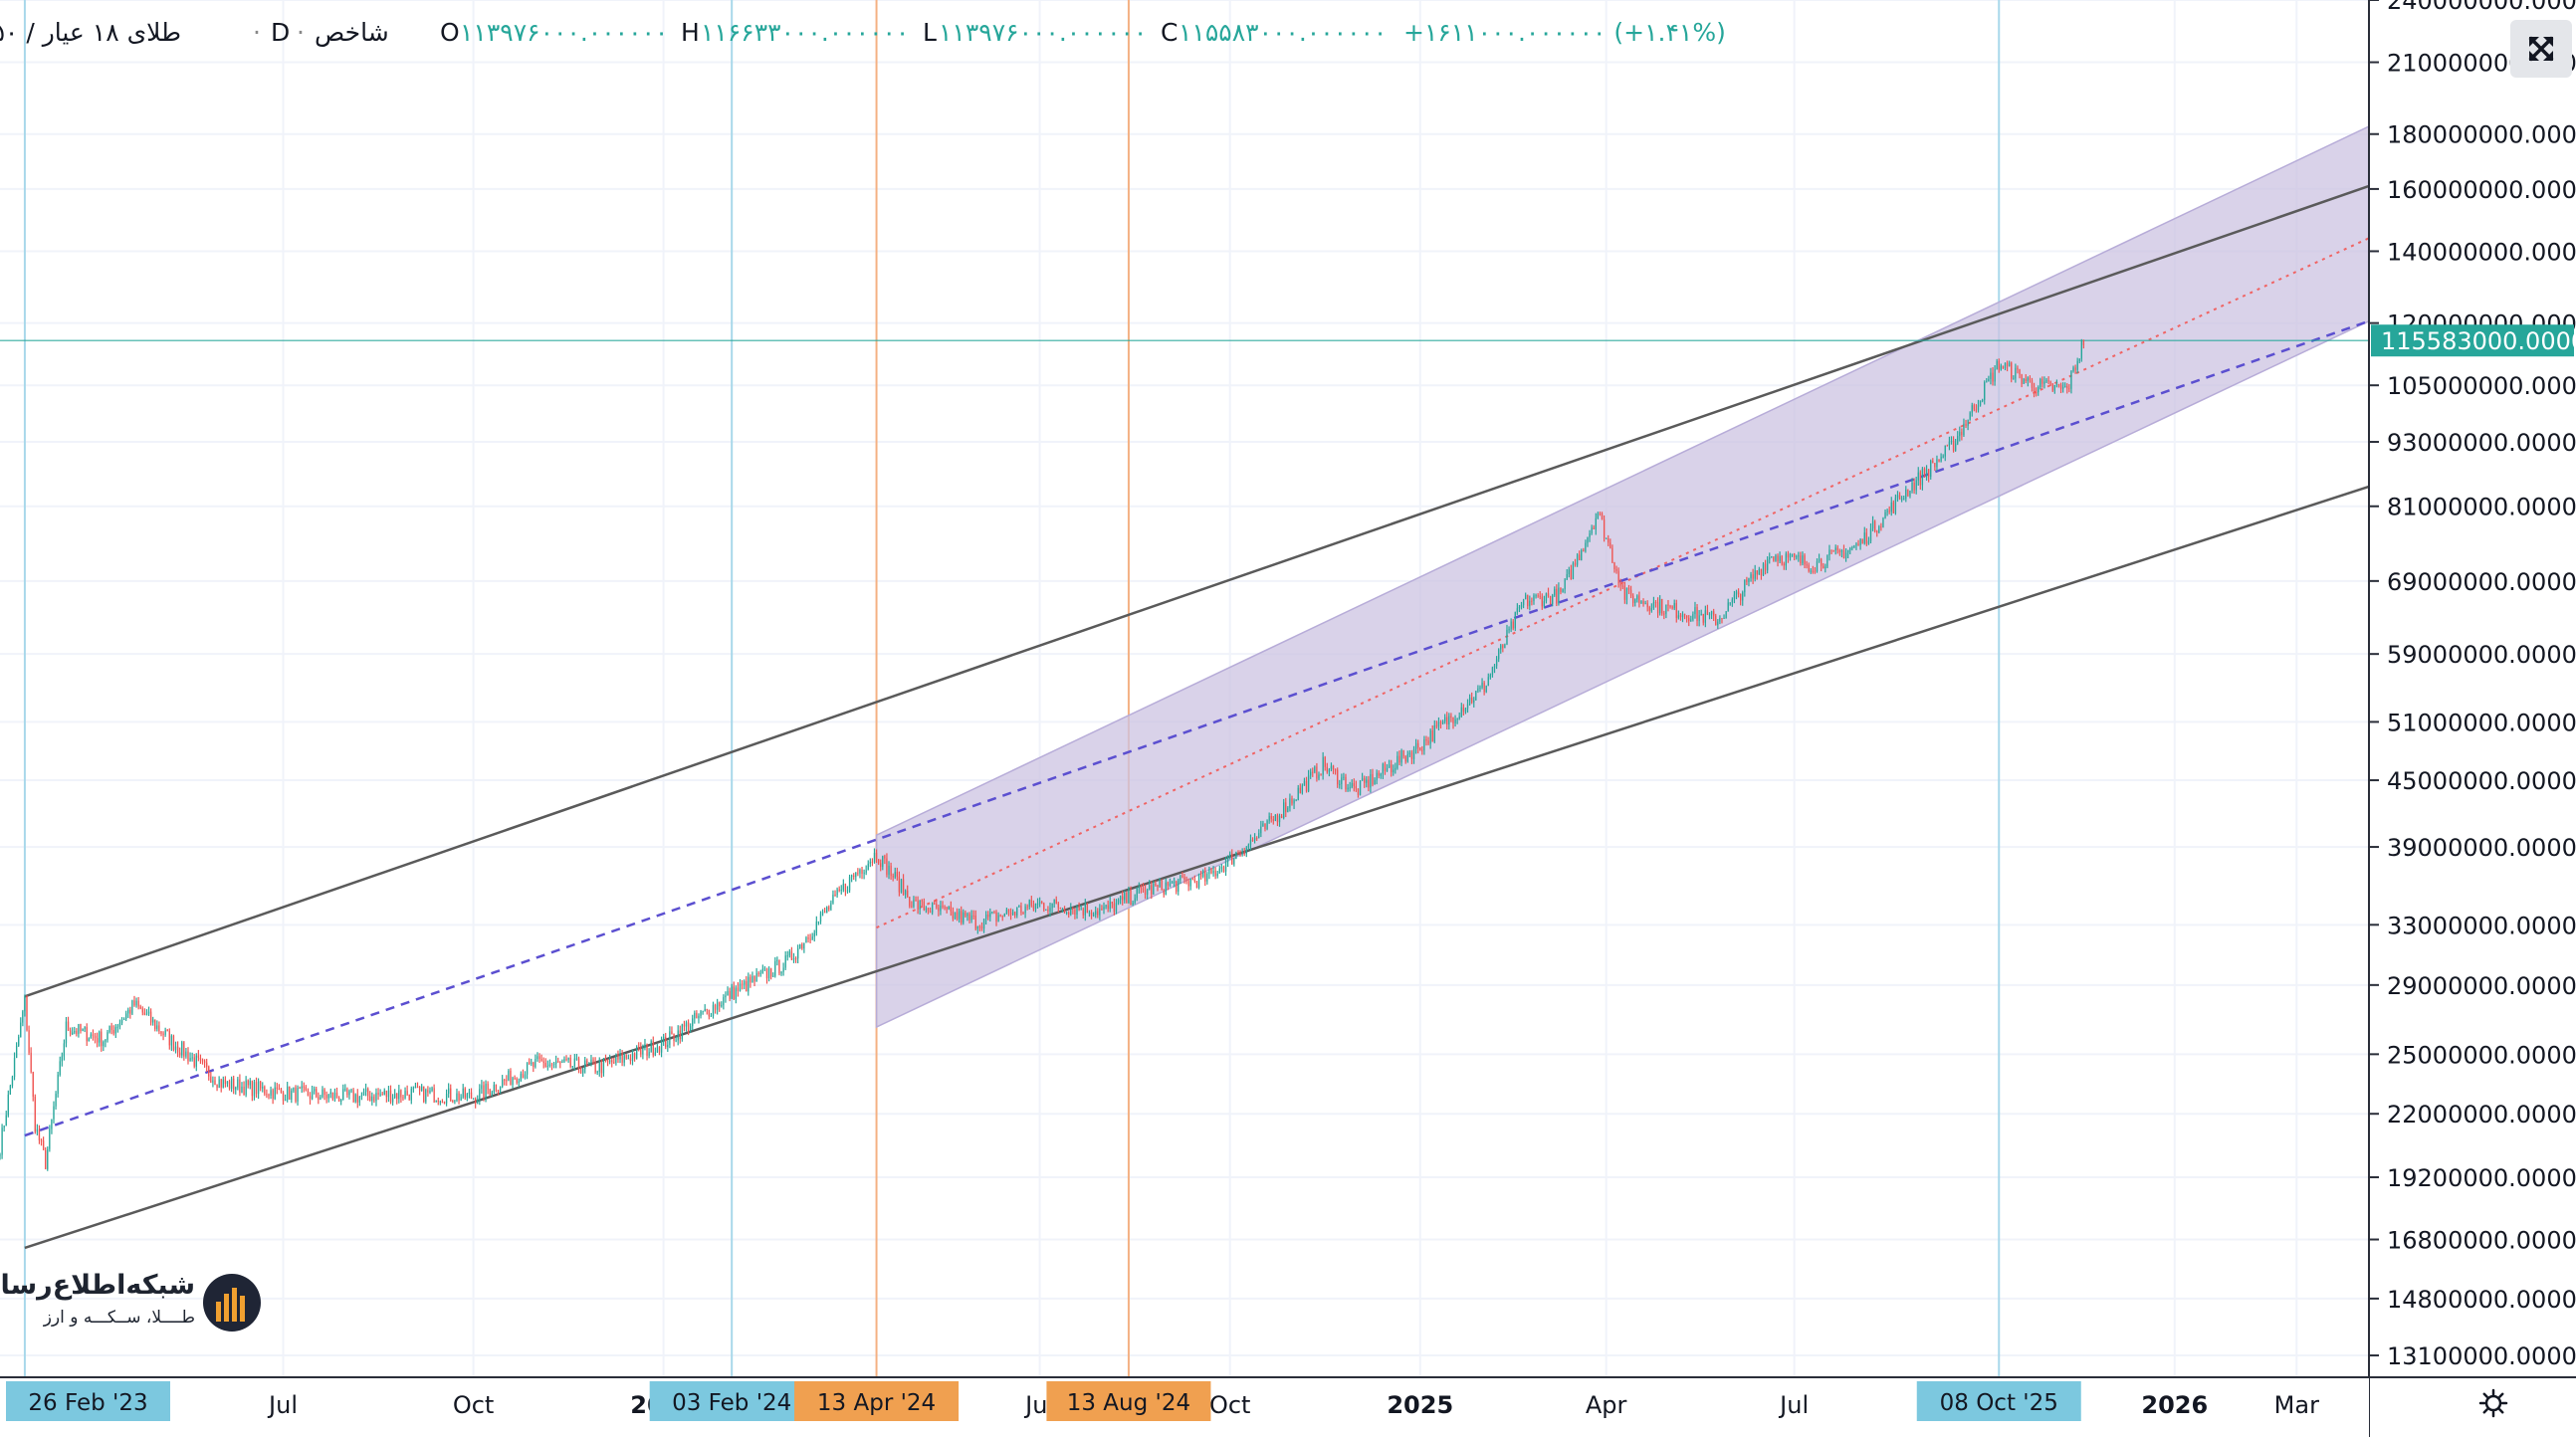 This screenshot has height=1437, width=2576. Describe the element at coordinates (731, 1401) in the screenshot. I see `marker-label-bg` at that location.